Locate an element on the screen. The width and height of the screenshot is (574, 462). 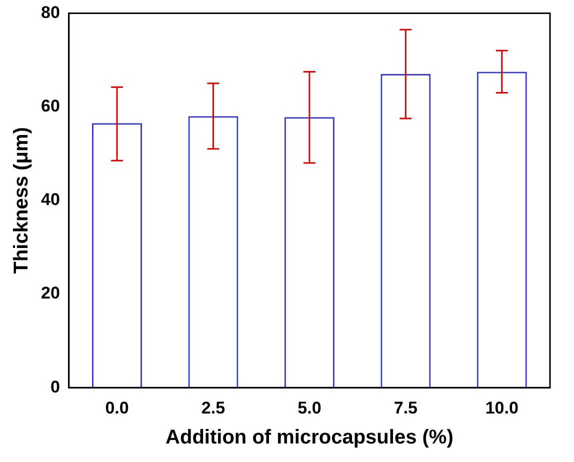
y-tick-label: 80 is located at coordinates (50, 12).